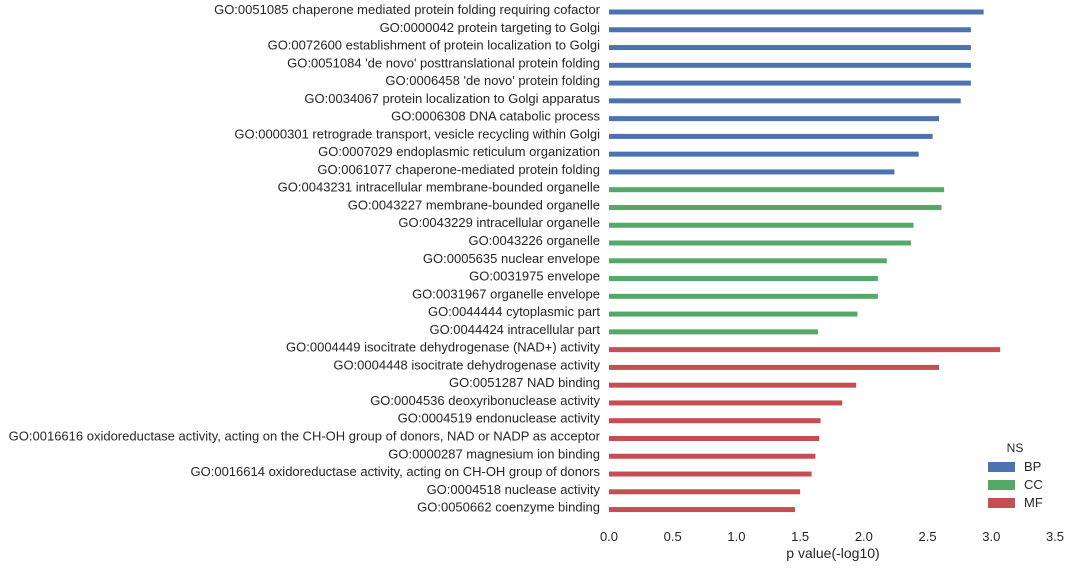 Image resolution: width=1072 pixels, height=570 pixels. I want to click on x-tick-label: 0.0, so click(609, 536).